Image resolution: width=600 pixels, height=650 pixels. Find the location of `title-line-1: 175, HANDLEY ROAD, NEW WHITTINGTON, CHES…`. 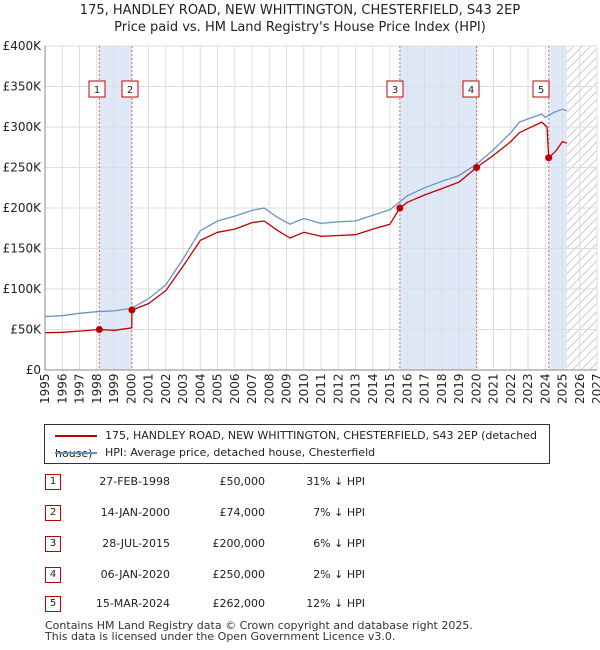

title-line-1: 175, HANDLEY ROAD, NEW WHITTINGTON, CHES… is located at coordinates (300, 10).